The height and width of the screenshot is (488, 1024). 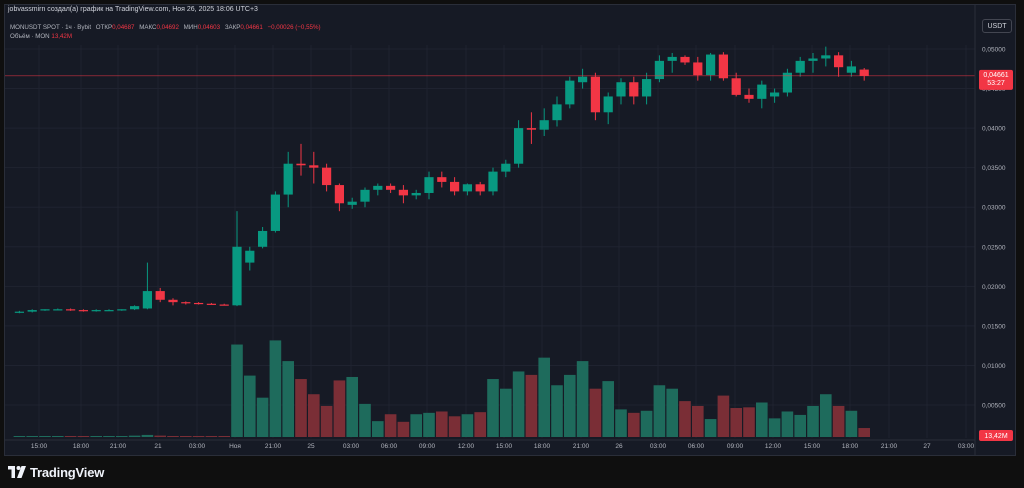 What do you see at coordinates (735, 446) in the screenshot?
I see `x-tick-label: 09:00` at bounding box center [735, 446].